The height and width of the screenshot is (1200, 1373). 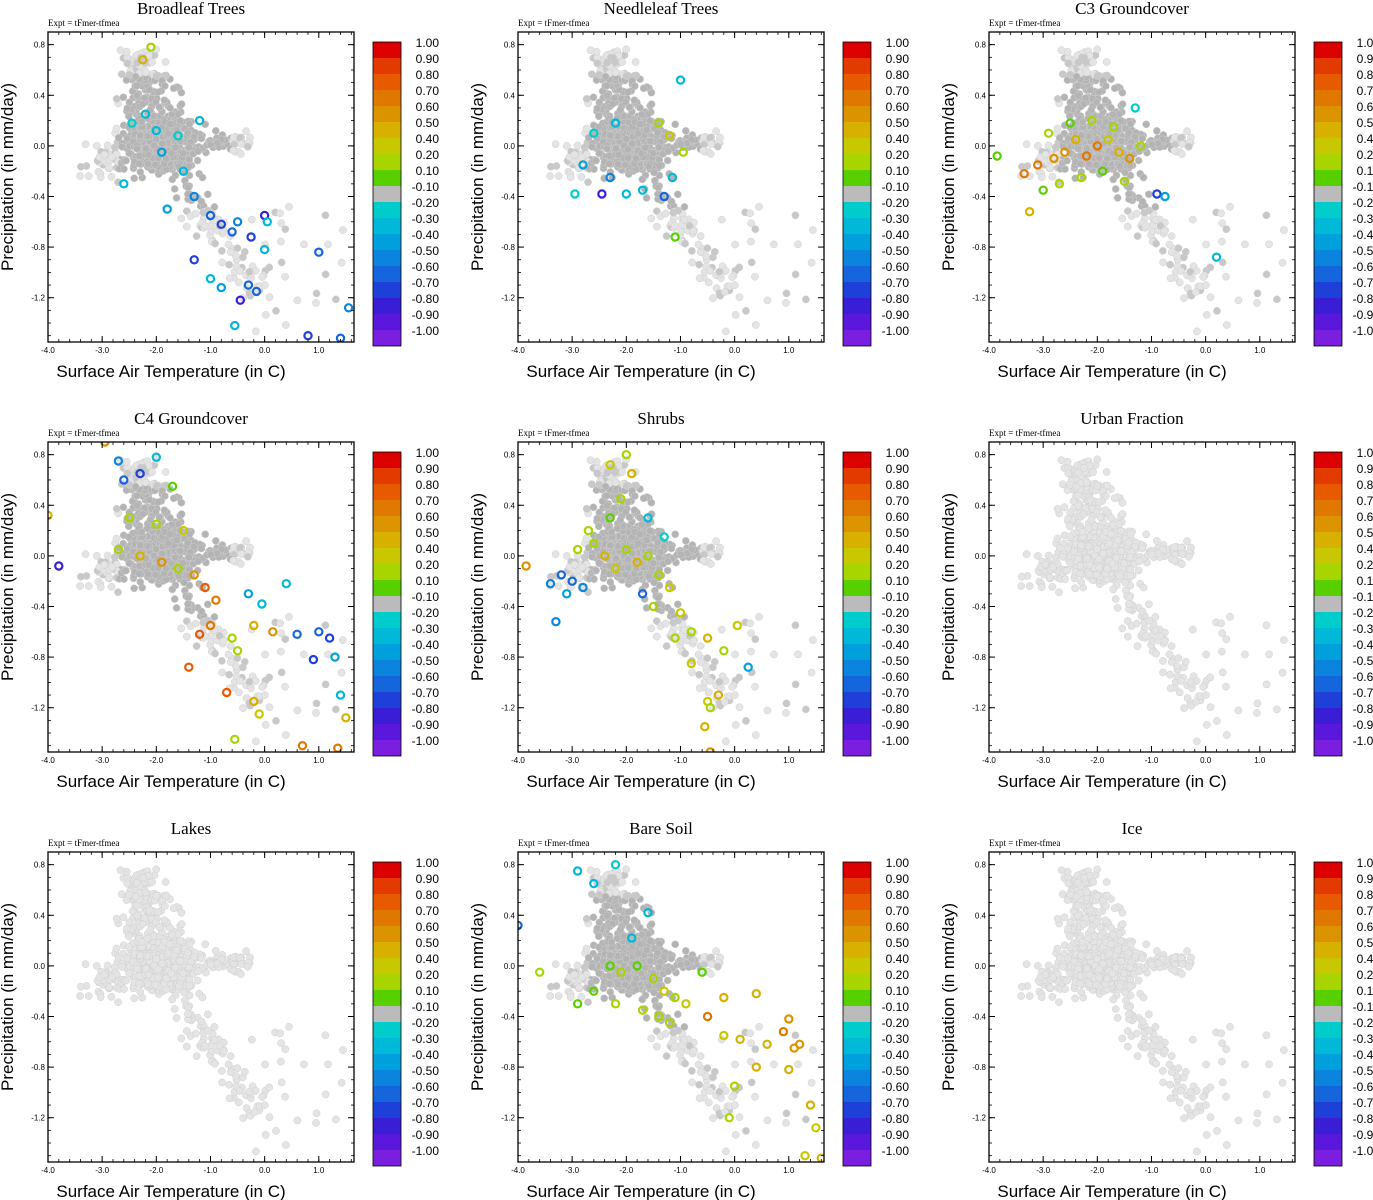 What do you see at coordinates (40, 455) in the screenshot?
I see `y-tick-label: 0.8` at bounding box center [40, 455].